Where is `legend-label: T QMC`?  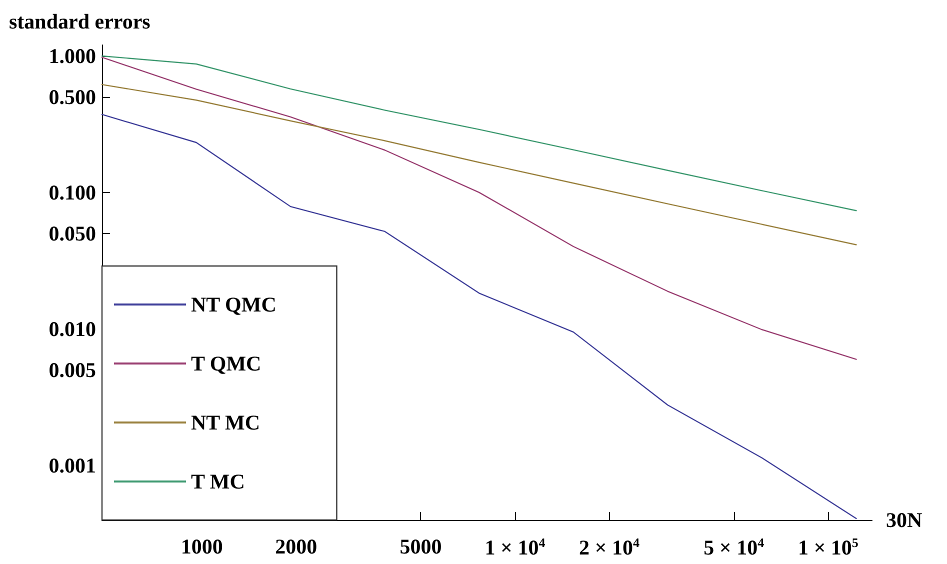 legend-label: T QMC is located at coordinates (226, 364).